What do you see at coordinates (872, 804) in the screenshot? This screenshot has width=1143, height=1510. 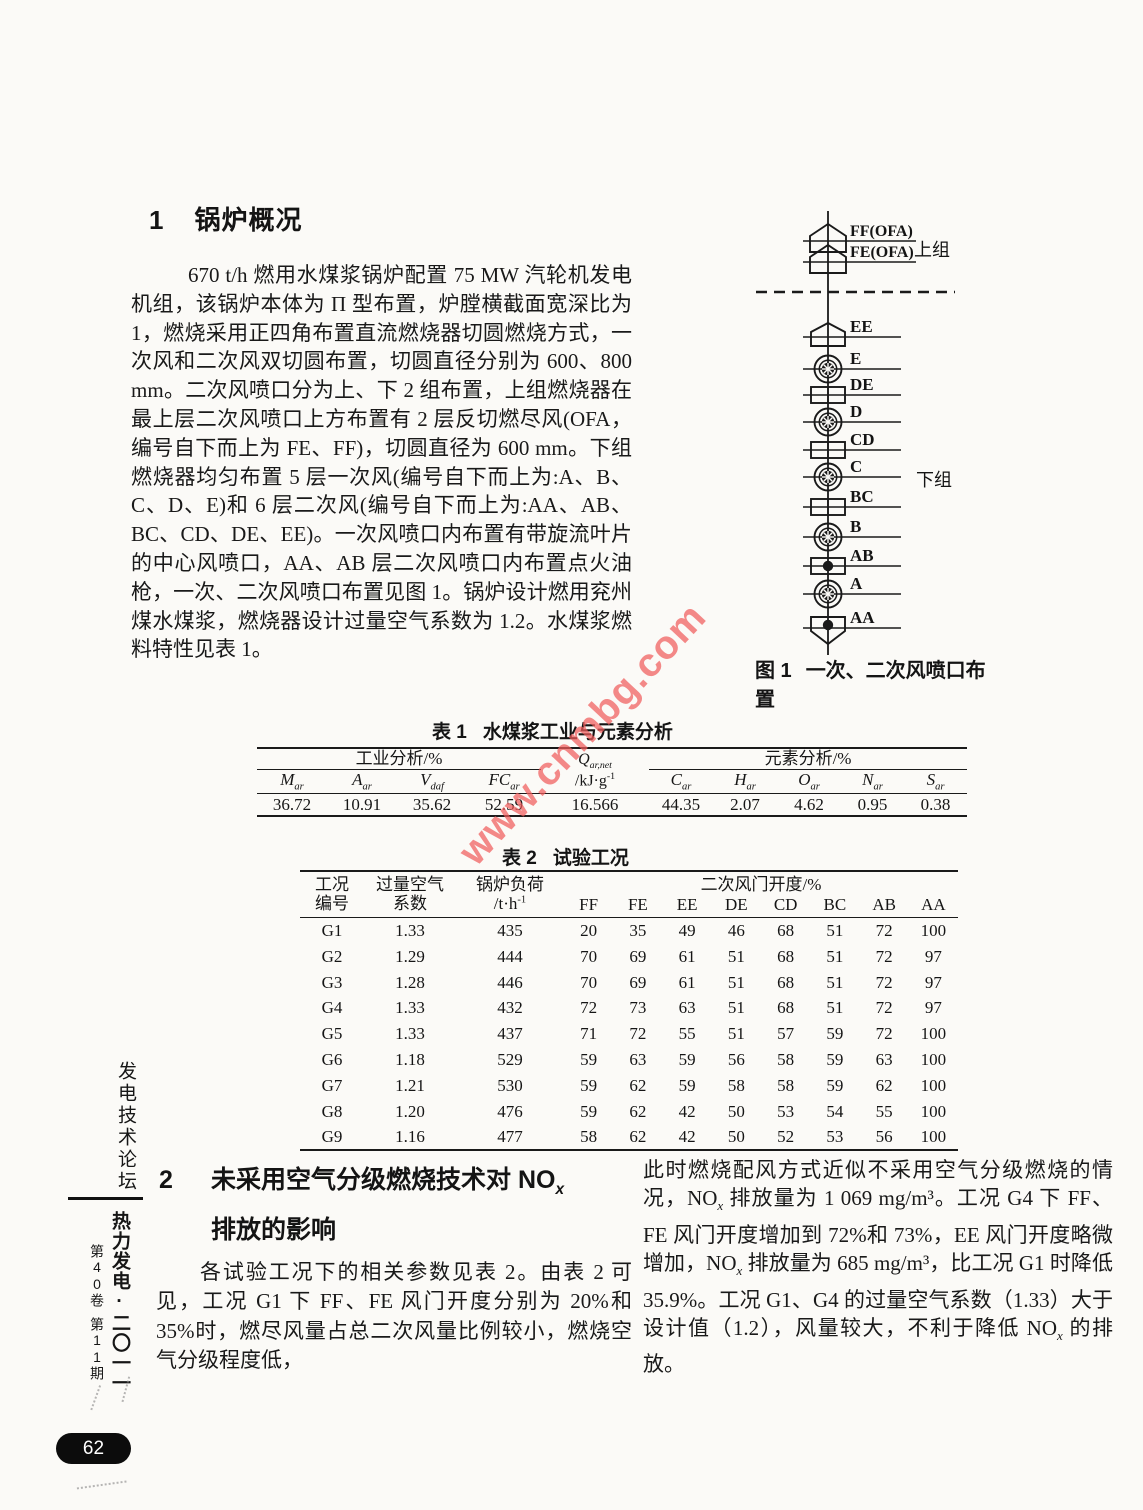 I see `cell: 0.95` at bounding box center [872, 804].